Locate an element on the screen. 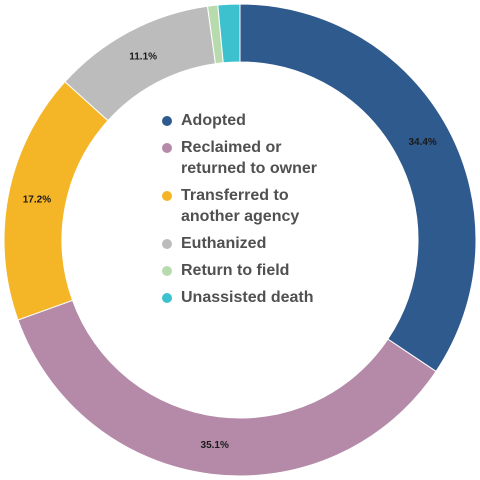  legend-item: Return to field is located at coordinates (250, 270).